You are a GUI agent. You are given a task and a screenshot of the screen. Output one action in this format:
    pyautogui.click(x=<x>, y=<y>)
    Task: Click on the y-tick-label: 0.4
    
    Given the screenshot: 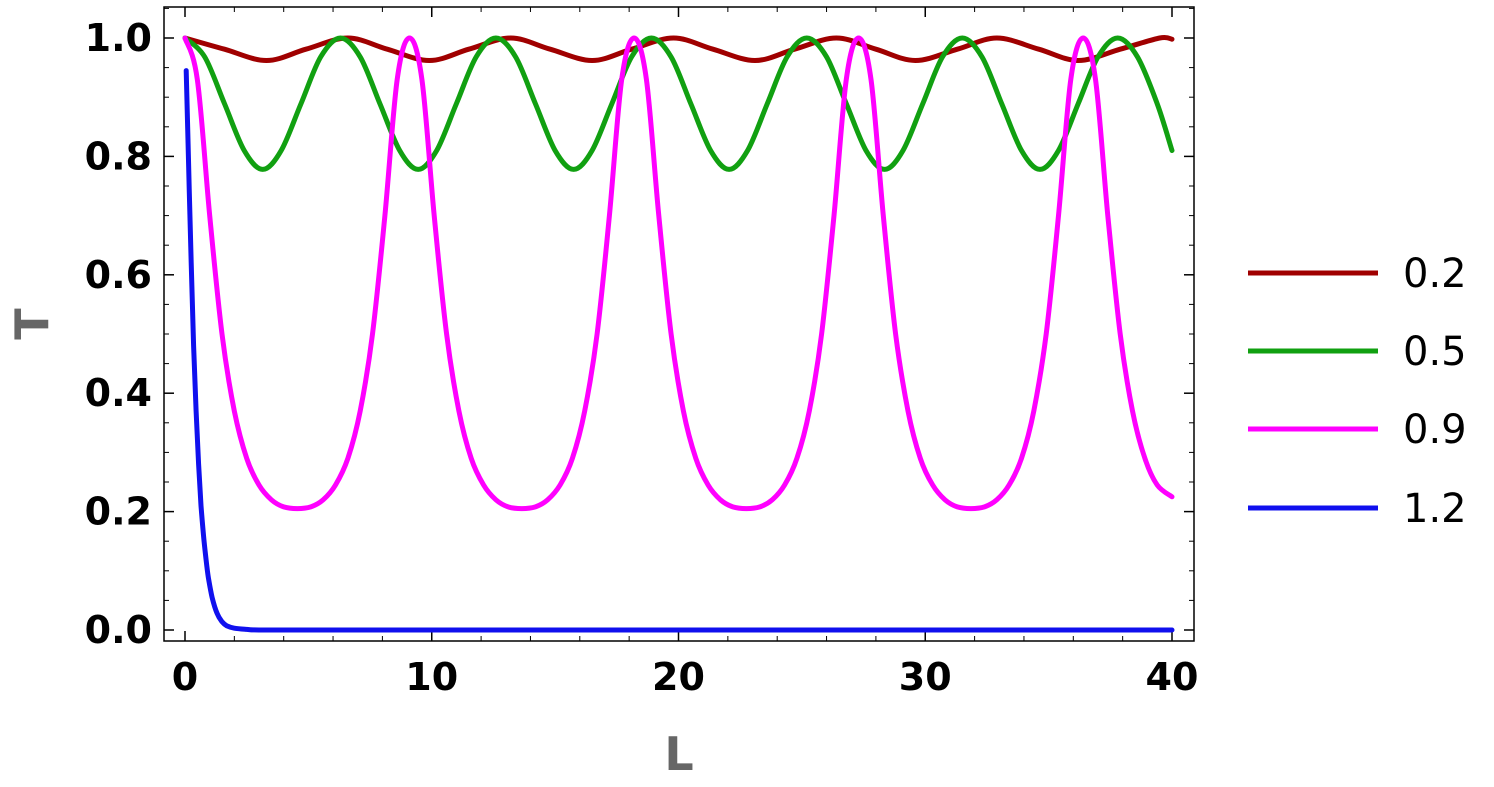 What is the action you would take?
    pyautogui.click(x=118, y=393)
    